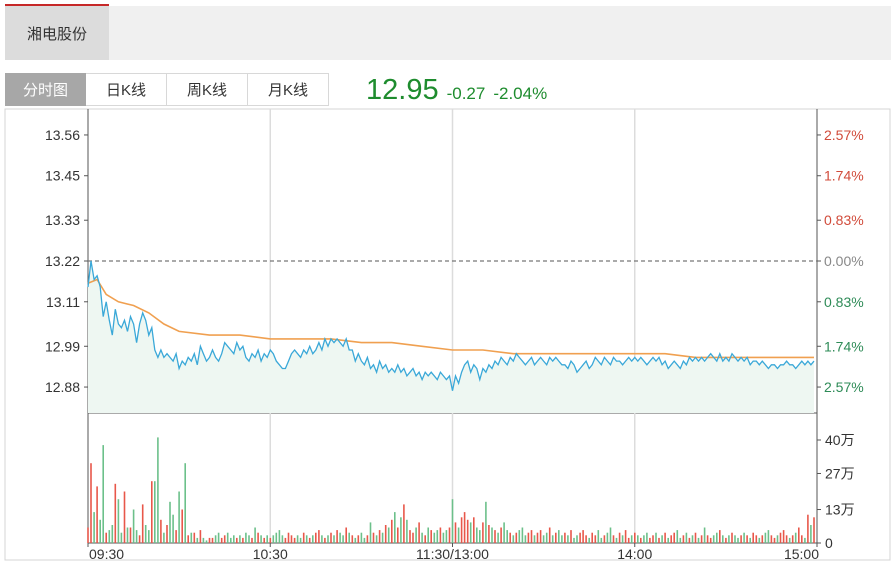 Image resolution: width=896 pixels, height=579 pixels. Describe the element at coordinates (62, 346) in the screenshot. I see `price-tick-label: 12.99` at that location.